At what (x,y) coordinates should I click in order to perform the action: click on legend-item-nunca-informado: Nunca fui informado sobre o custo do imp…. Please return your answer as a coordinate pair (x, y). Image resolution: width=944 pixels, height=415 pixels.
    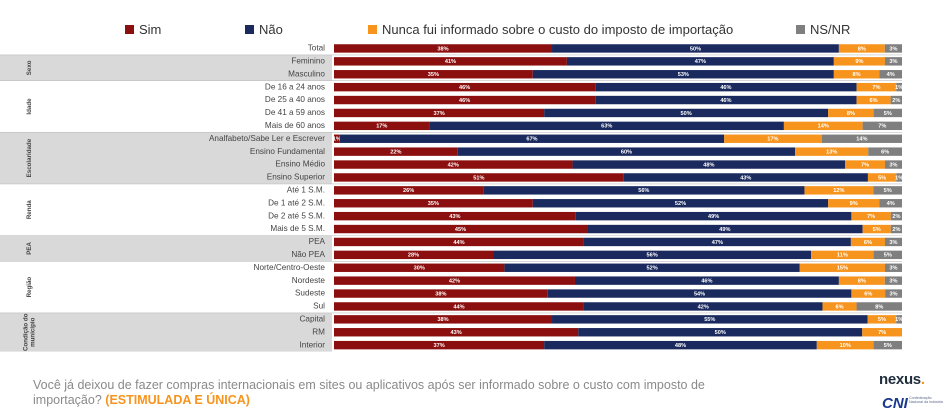
    Looking at the image, I should click on (550, 29).